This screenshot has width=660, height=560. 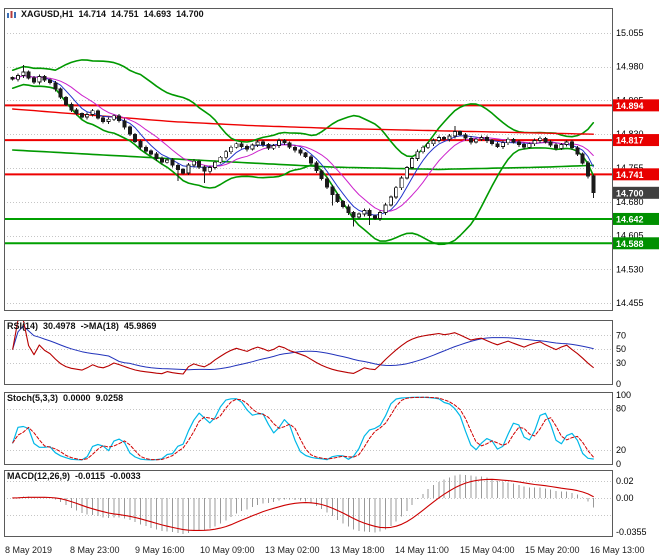 What do you see at coordinates (630, 236) in the screenshot?
I see `y-tick-label: 14.605` at bounding box center [630, 236].